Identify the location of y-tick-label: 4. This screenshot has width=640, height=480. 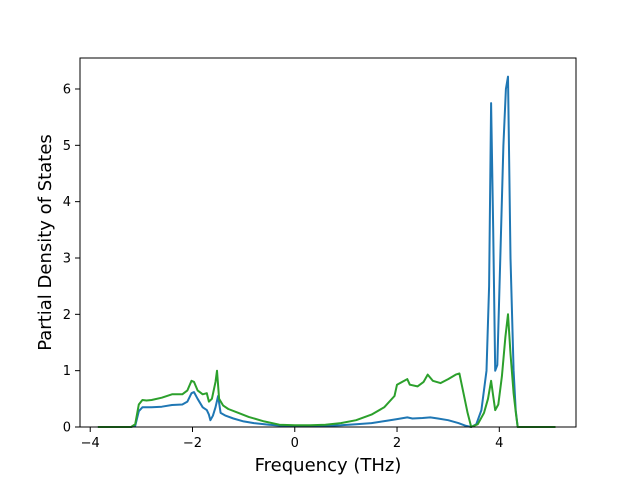
(67, 202).